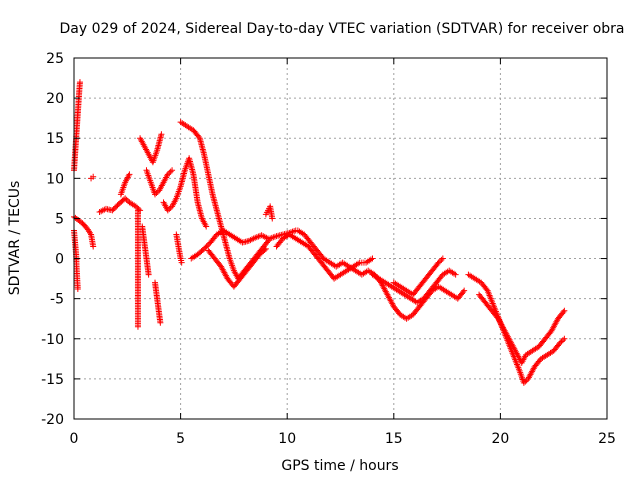 This screenshot has height=480, width=640. I want to click on series-arc15, so click(230, 244).